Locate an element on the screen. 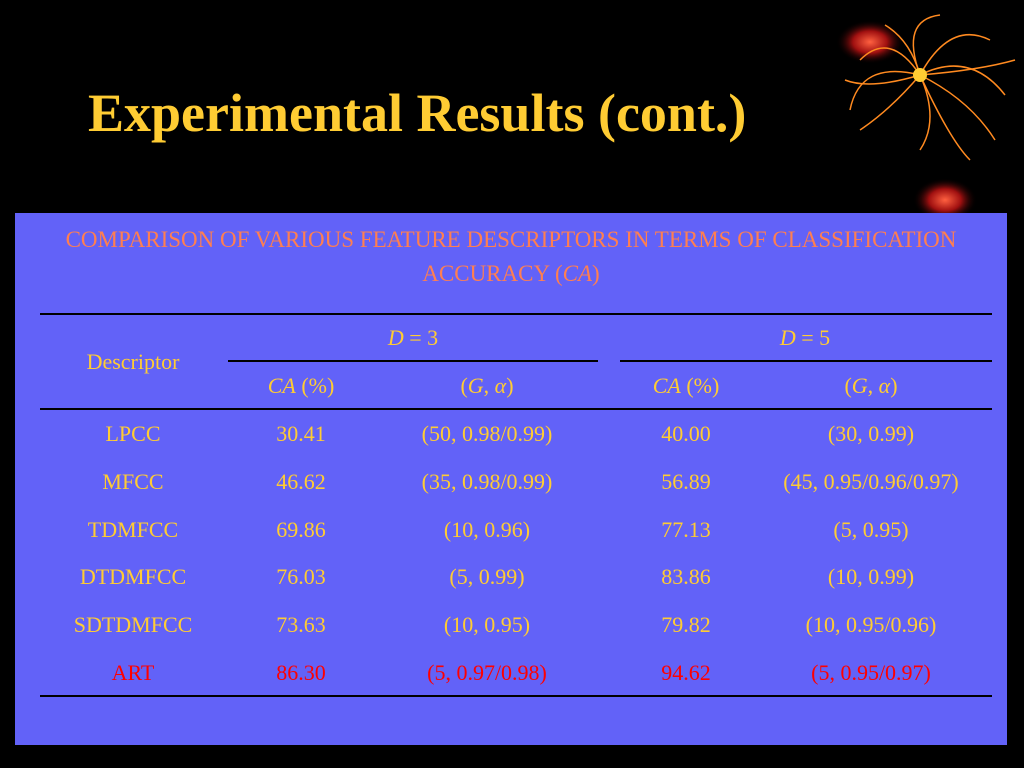 The height and width of the screenshot is (768, 1024). text-segment: = 5 is located at coordinates (813, 337).